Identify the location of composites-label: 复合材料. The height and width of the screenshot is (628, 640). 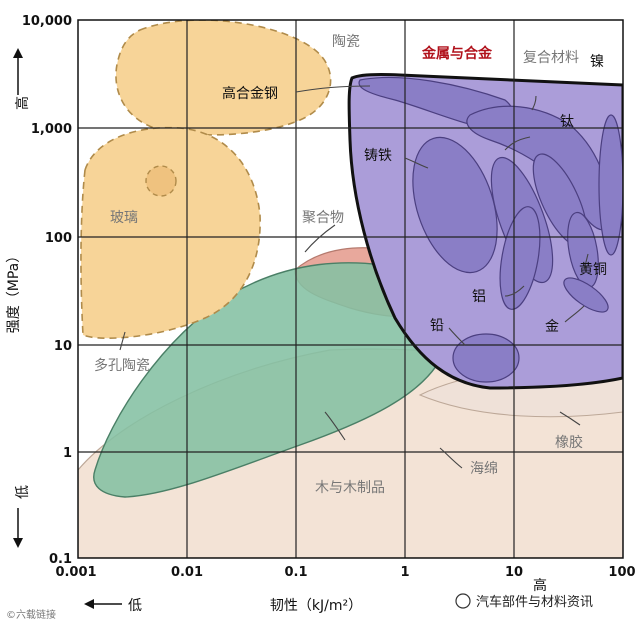
(551, 57).